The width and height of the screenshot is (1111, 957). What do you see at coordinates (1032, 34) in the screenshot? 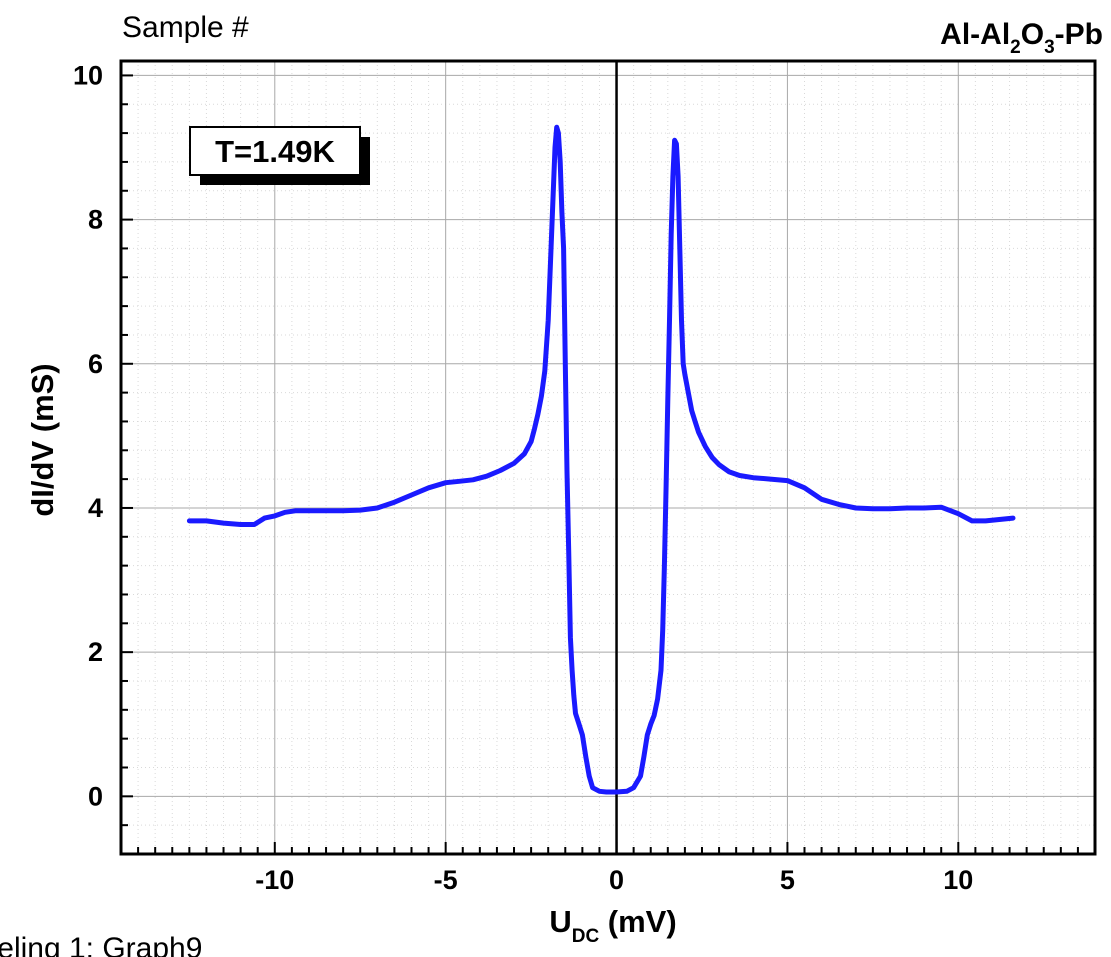
I see `title-part-o: O` at bounding box center [1032, 34].